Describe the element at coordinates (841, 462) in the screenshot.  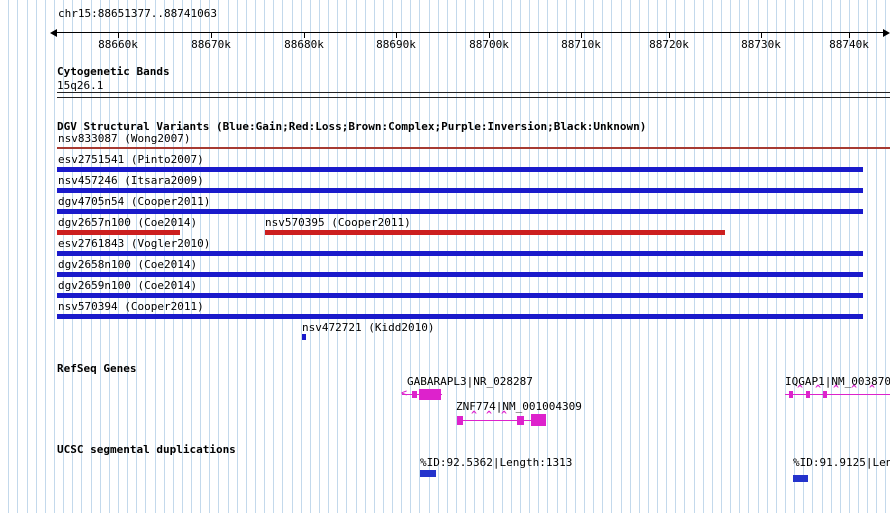
I see `segdup-label: %ID:91.9125|Leng` at that location.